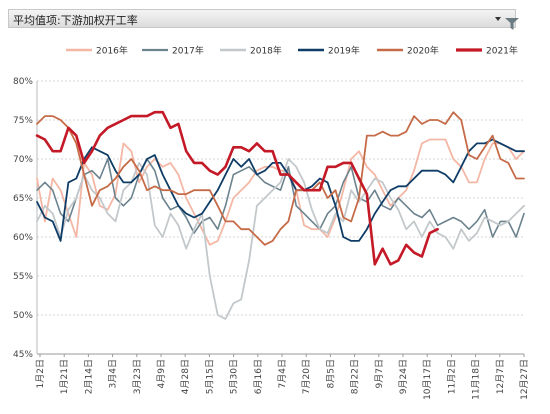  Describe the element at coordinates (266, 51) in the screenshot. I see `legend-label: 2018年` at that location.